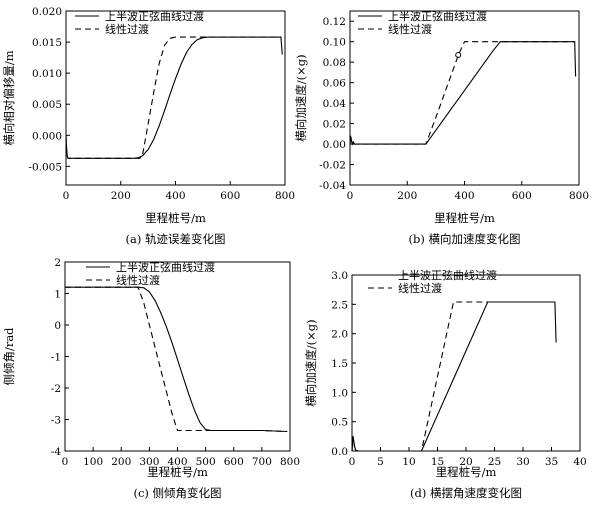 This screenshot has height=513, width=598. What do you see at coordinates (93, 462) in the screenshot?
I see `x-tick-label: 100` at bounding box center [93, 462].